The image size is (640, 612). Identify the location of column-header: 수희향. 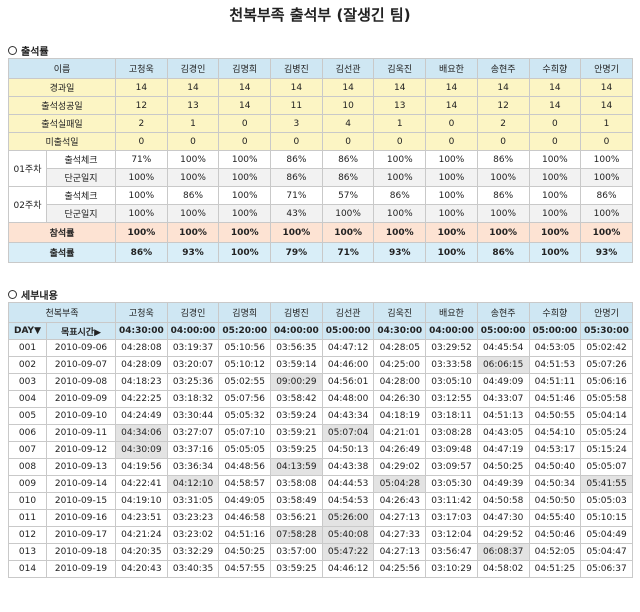
(555, 312).